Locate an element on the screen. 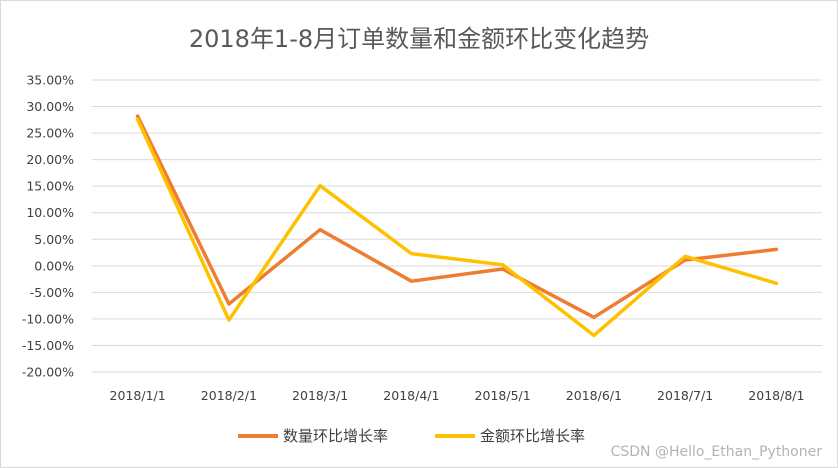  x-tick-label: 2018/6/1 is located at coordinates (594, 395).